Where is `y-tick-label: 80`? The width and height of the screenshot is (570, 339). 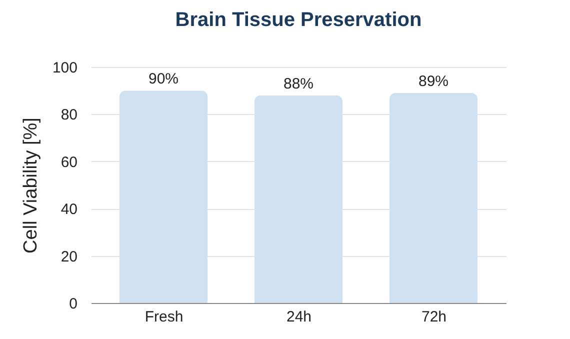
y-tick-label: 80 is located at coordinates (69, 115).